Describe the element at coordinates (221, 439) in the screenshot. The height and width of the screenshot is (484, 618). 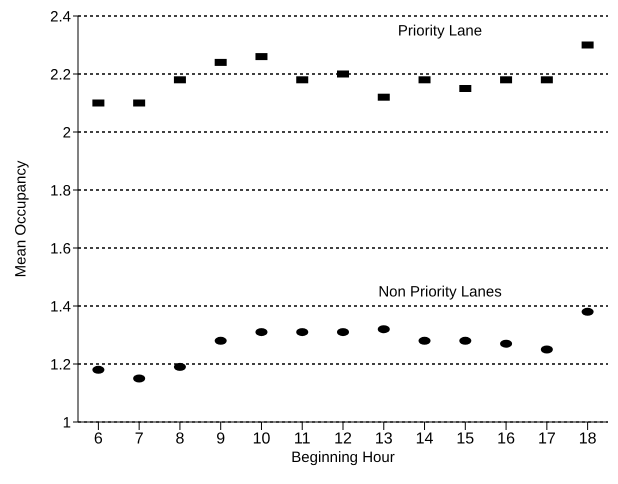
I see `x-tick-label: 9` at that location.